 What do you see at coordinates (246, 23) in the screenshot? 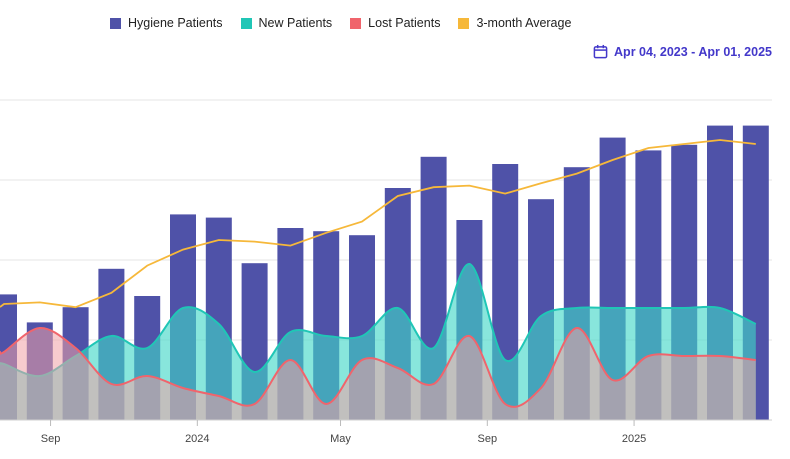
I see `legend-swatch-new` at bounding box center [246, 23].